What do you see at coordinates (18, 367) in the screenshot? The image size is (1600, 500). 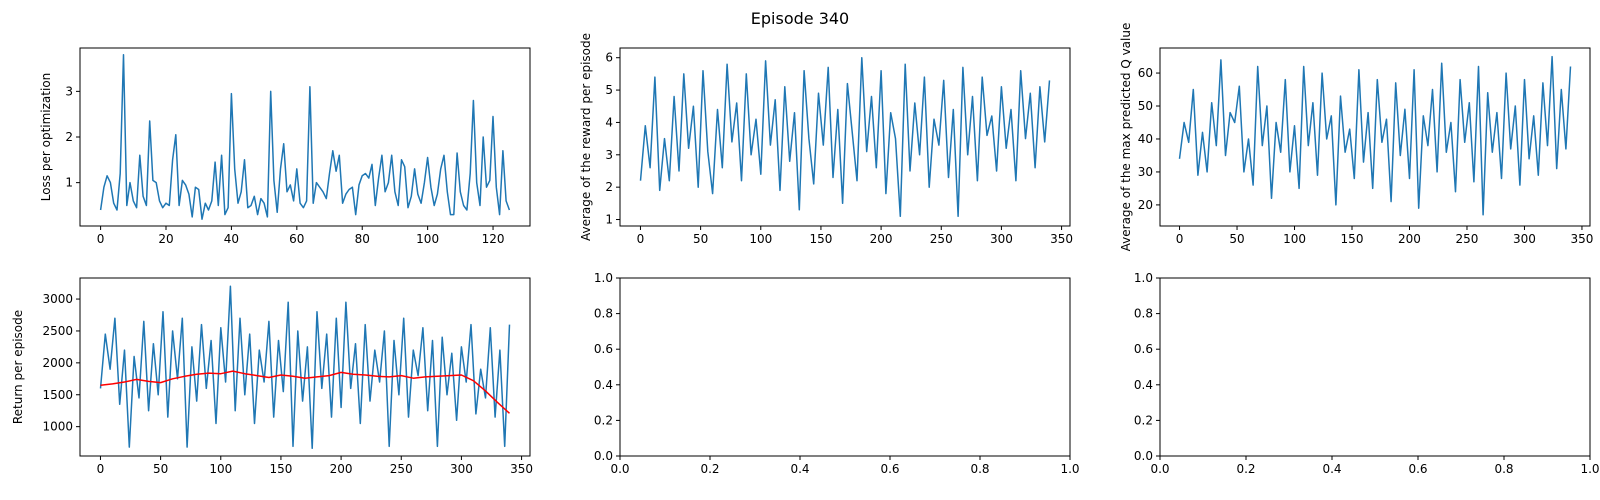 I see `y-axis-label-return: Return per episode` at bounding box center [18, 367].